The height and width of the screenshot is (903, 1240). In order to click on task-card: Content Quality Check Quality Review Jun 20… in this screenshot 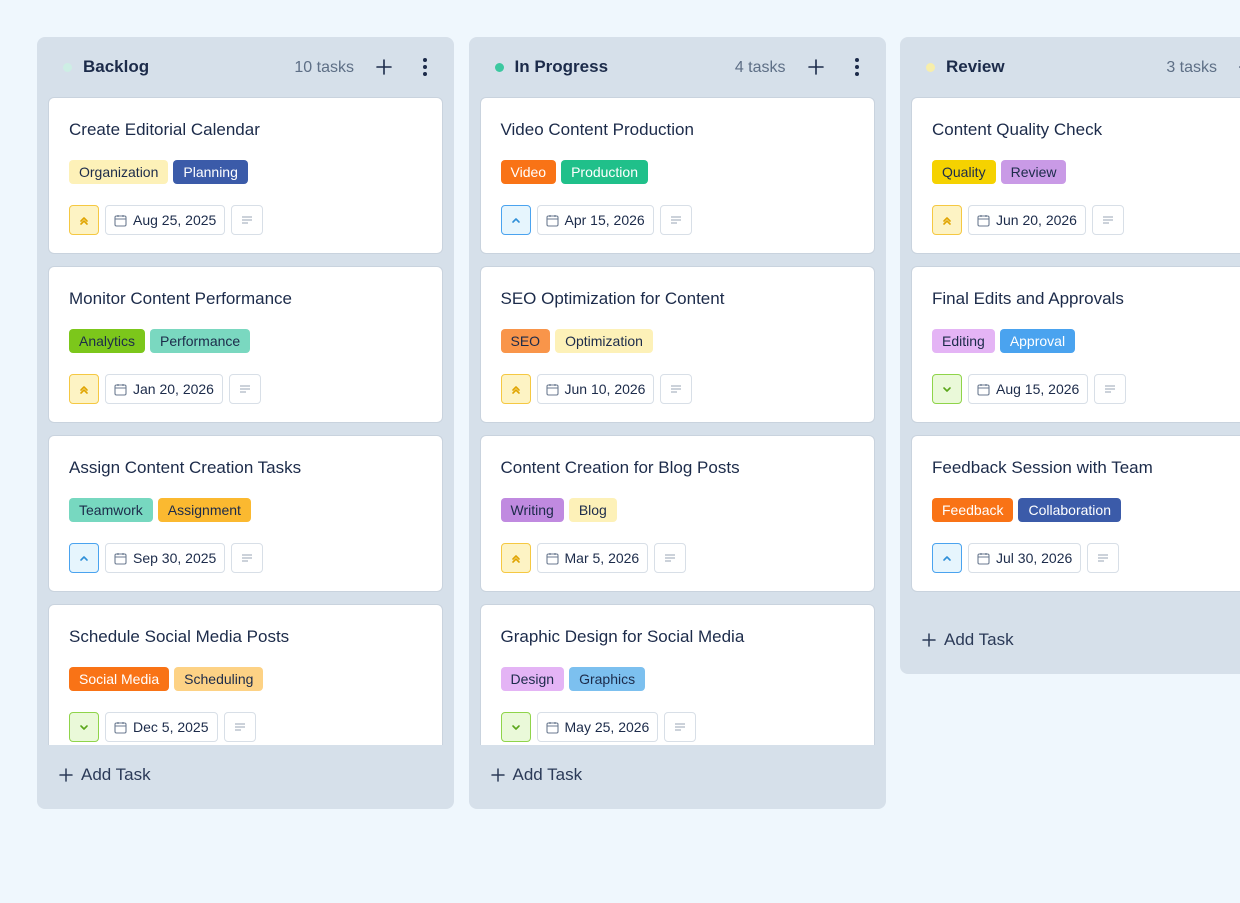, I will do `click(1075, 175)`.